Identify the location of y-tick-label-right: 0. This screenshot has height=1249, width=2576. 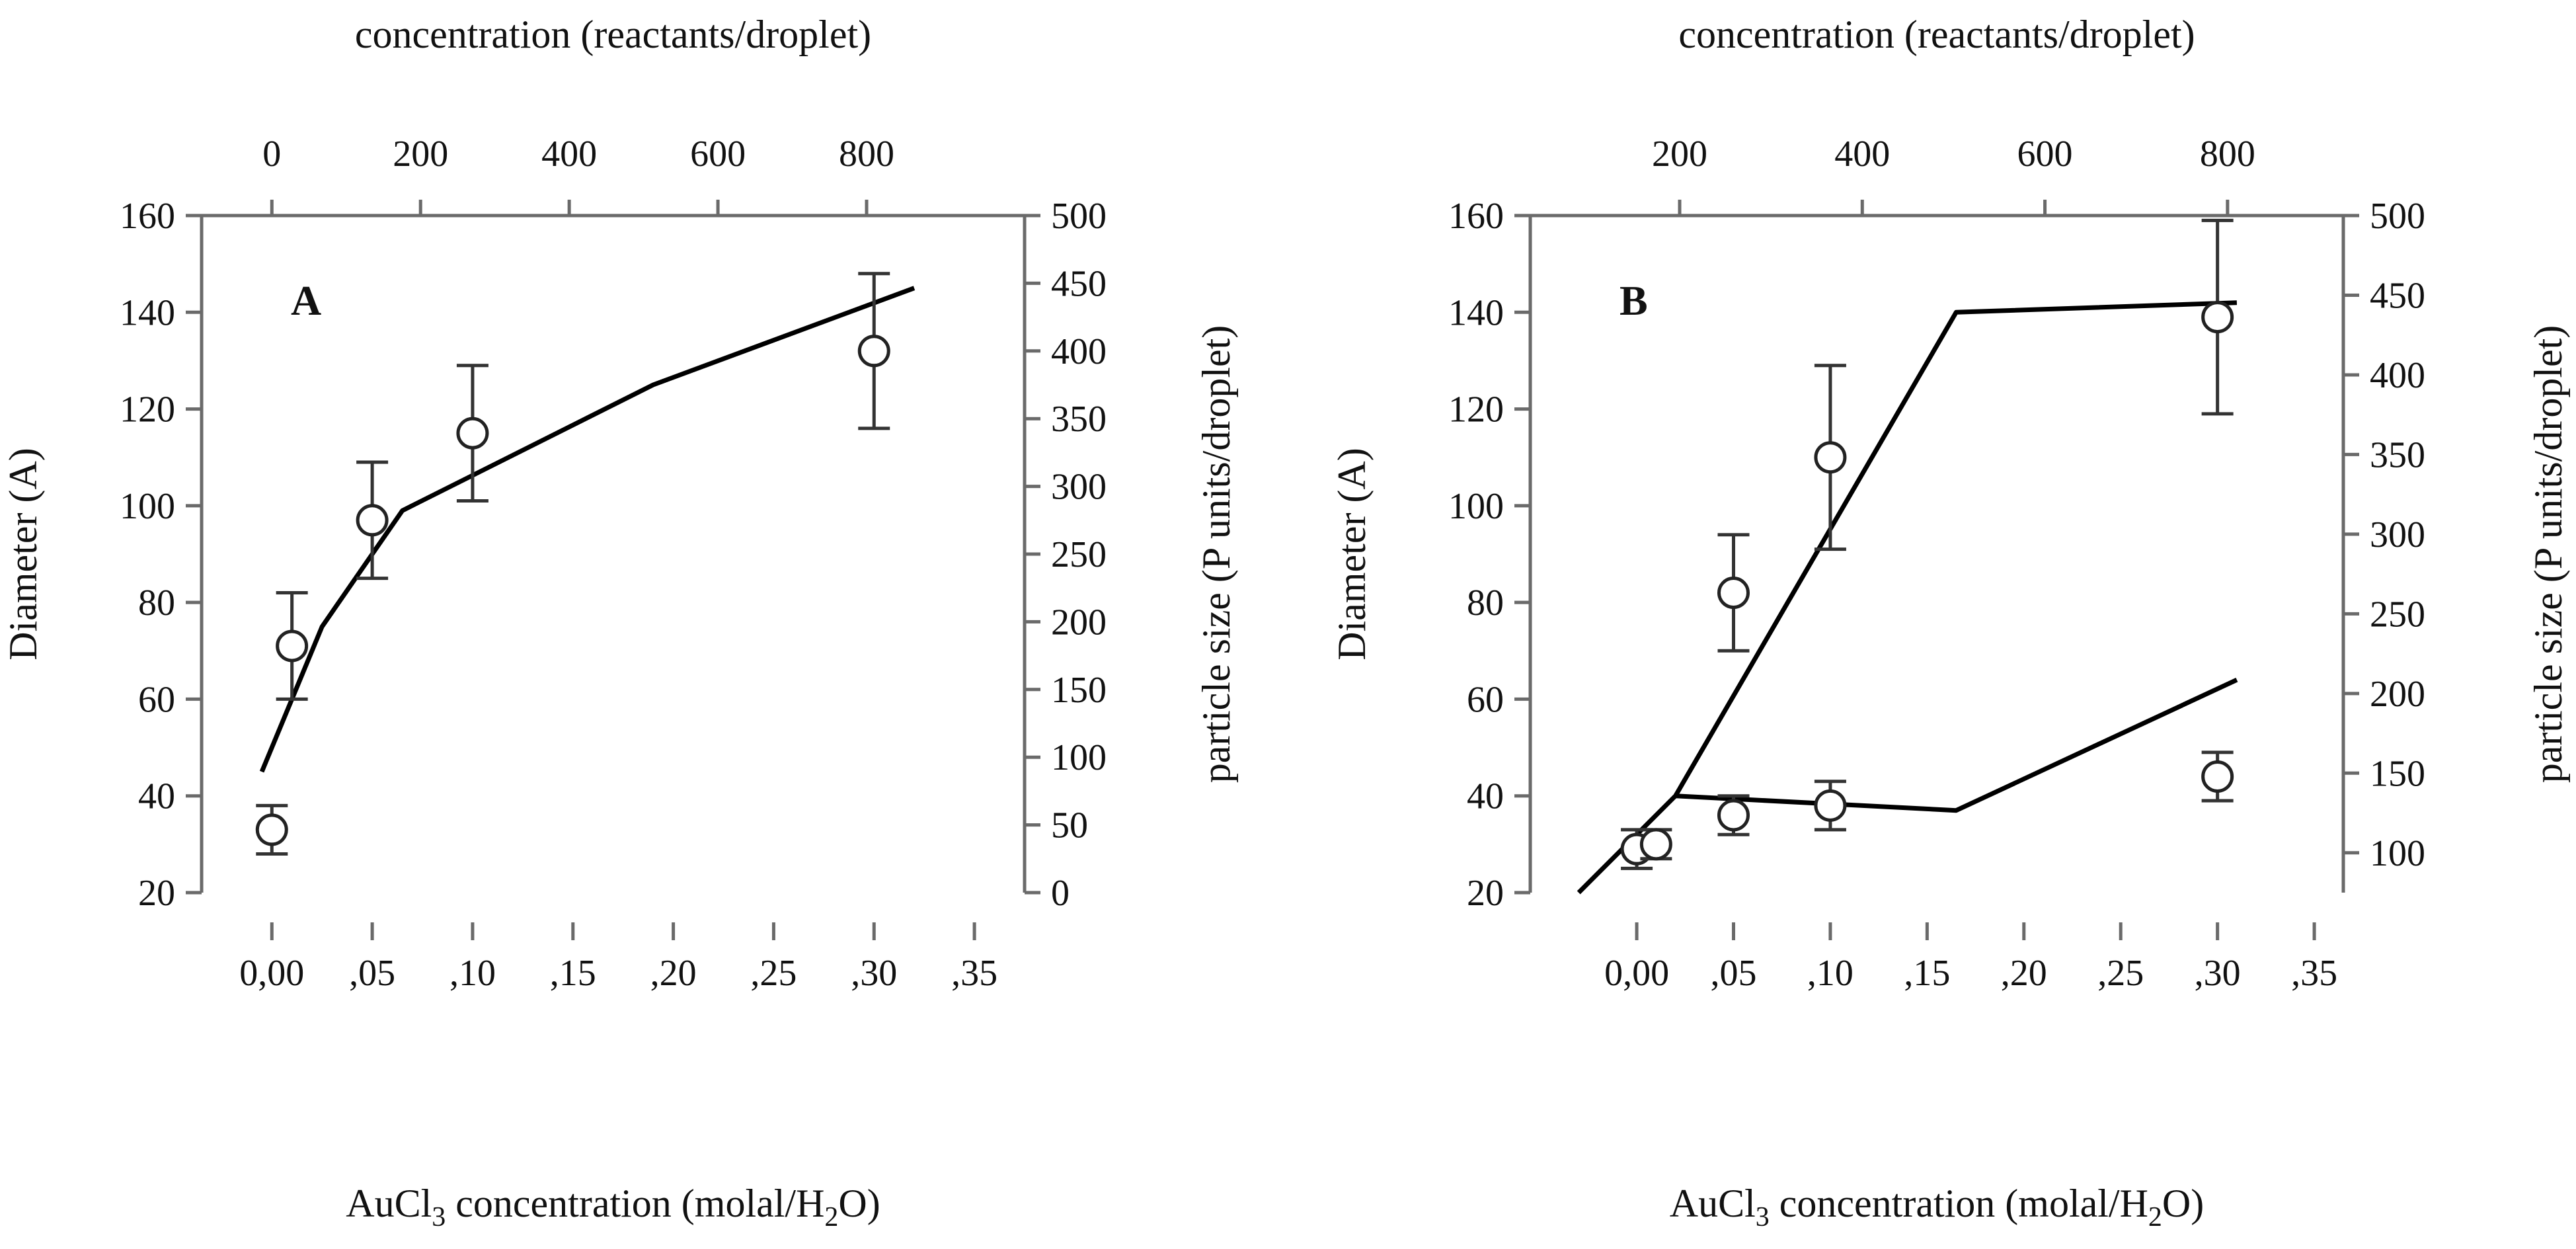
(1060, 894).